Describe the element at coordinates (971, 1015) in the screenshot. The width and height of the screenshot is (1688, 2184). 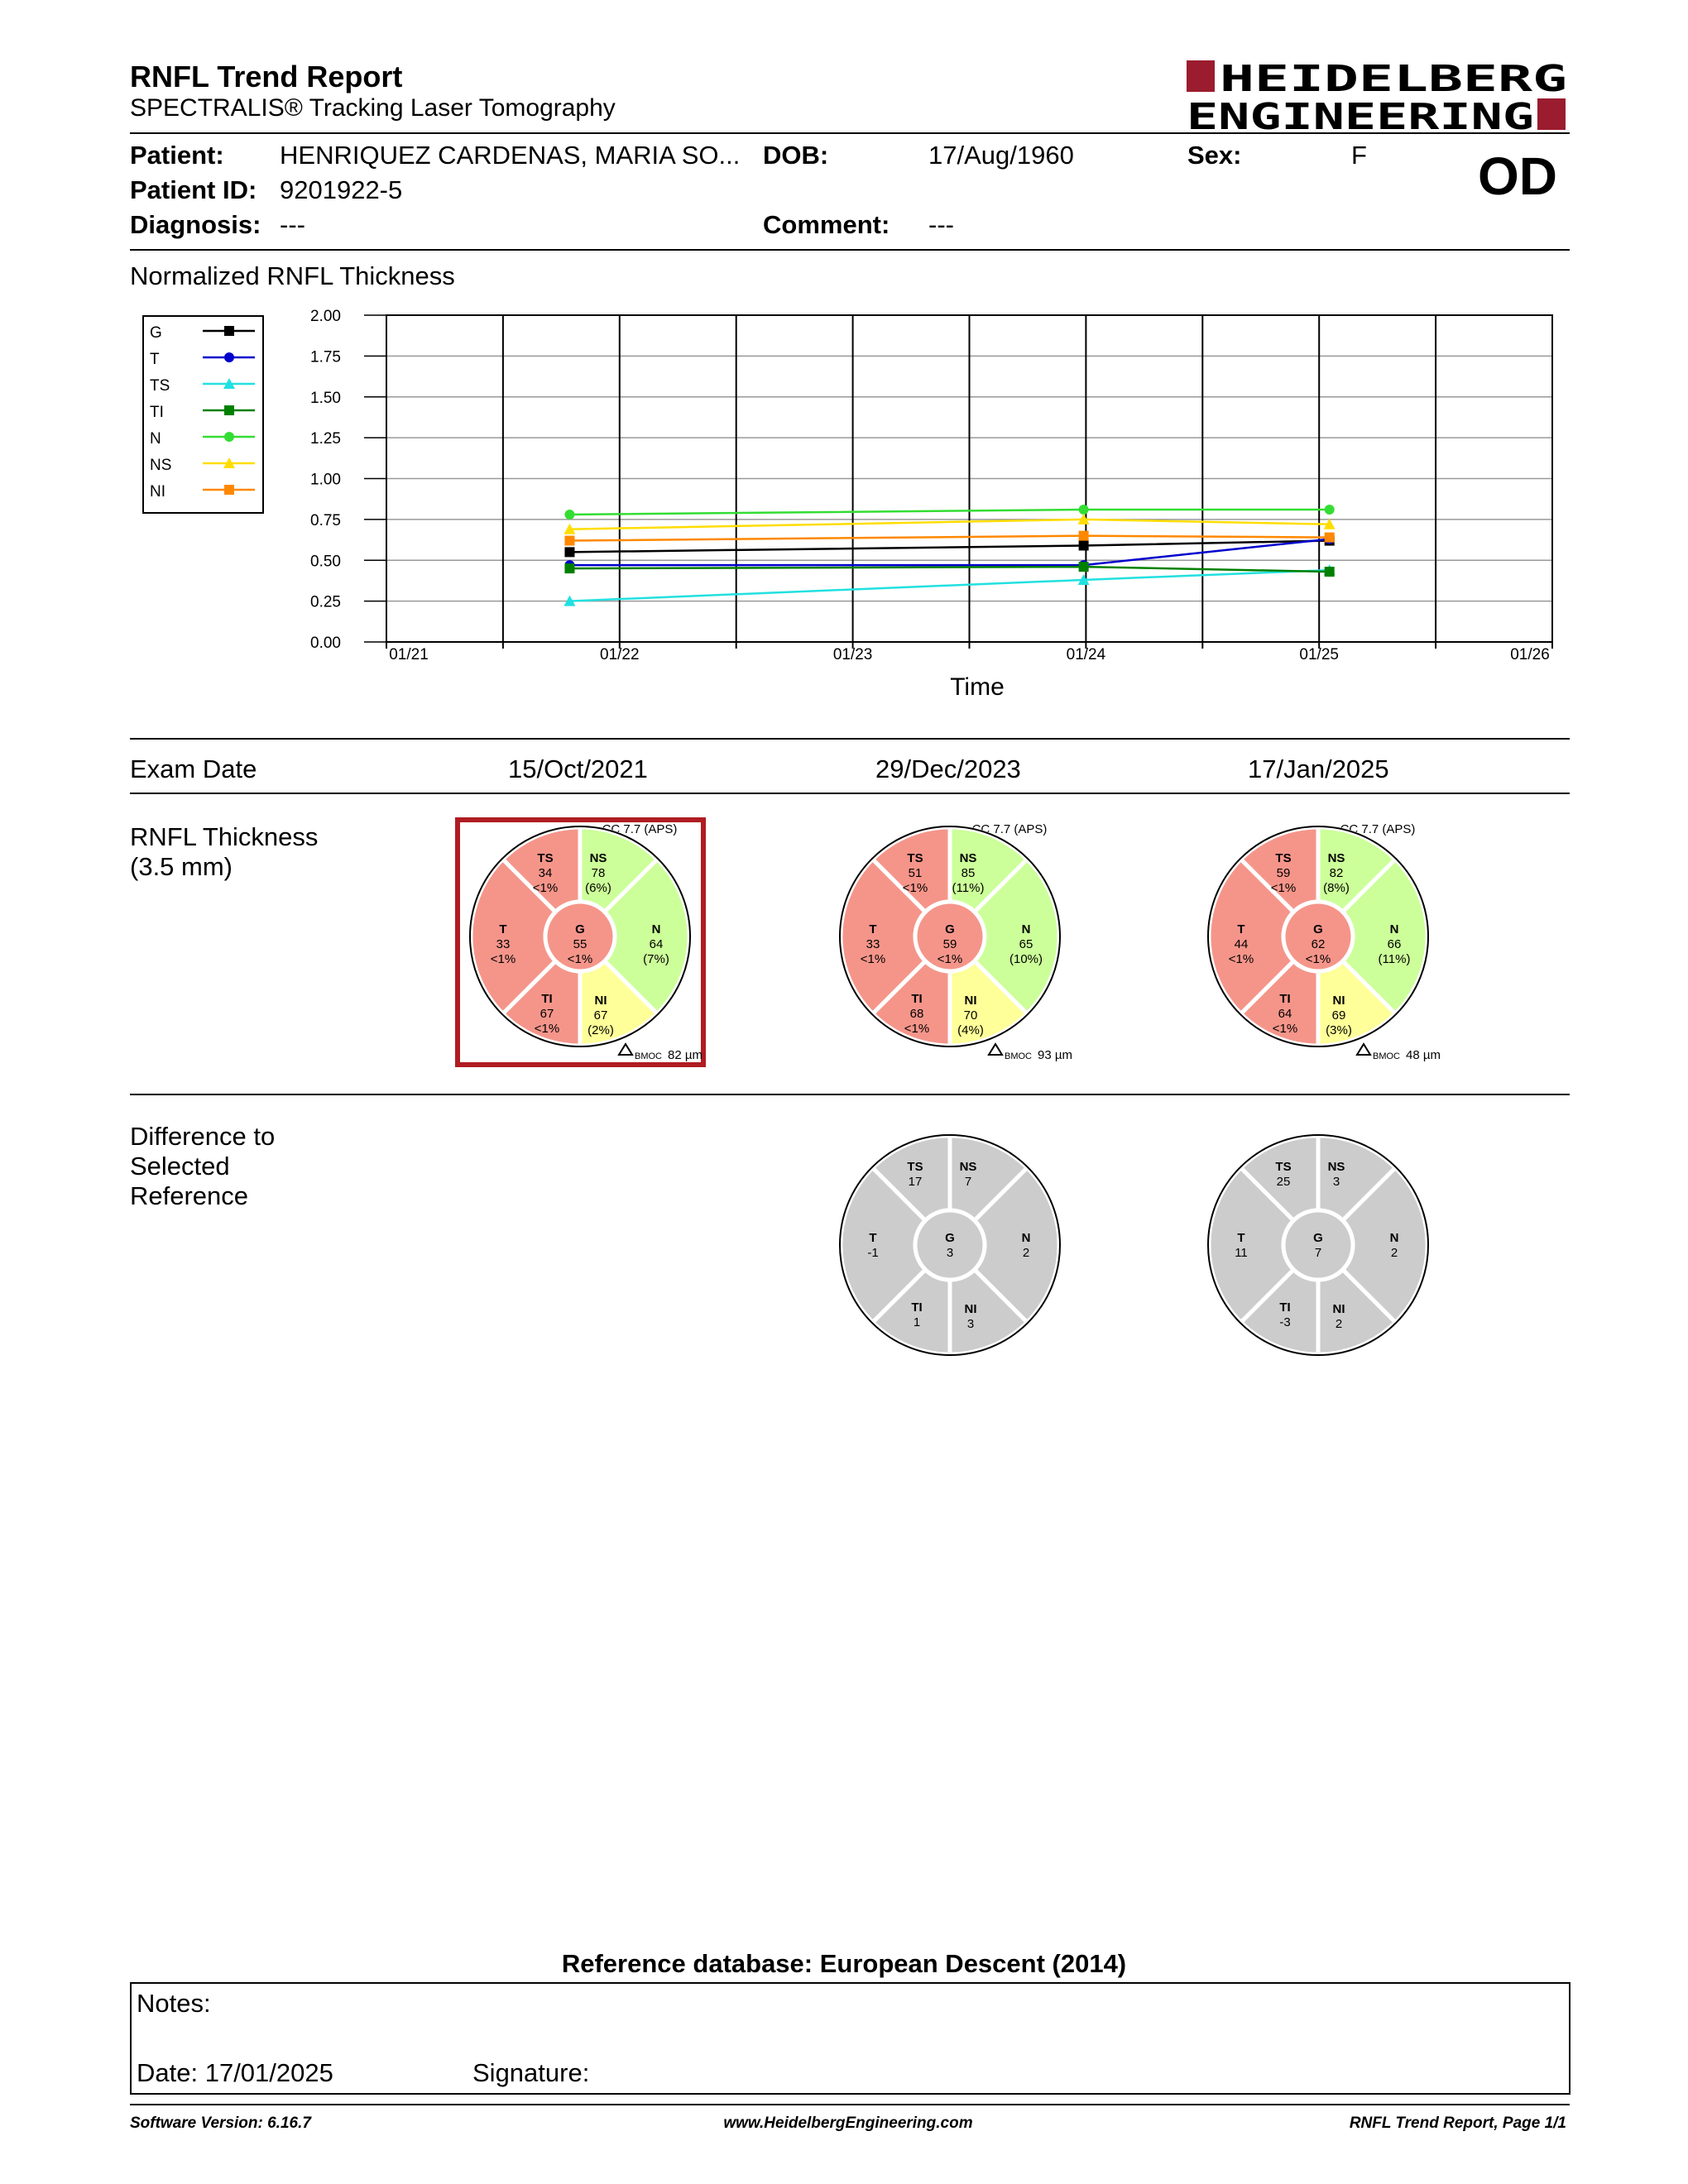
I see `sector-value: 70` at that location.